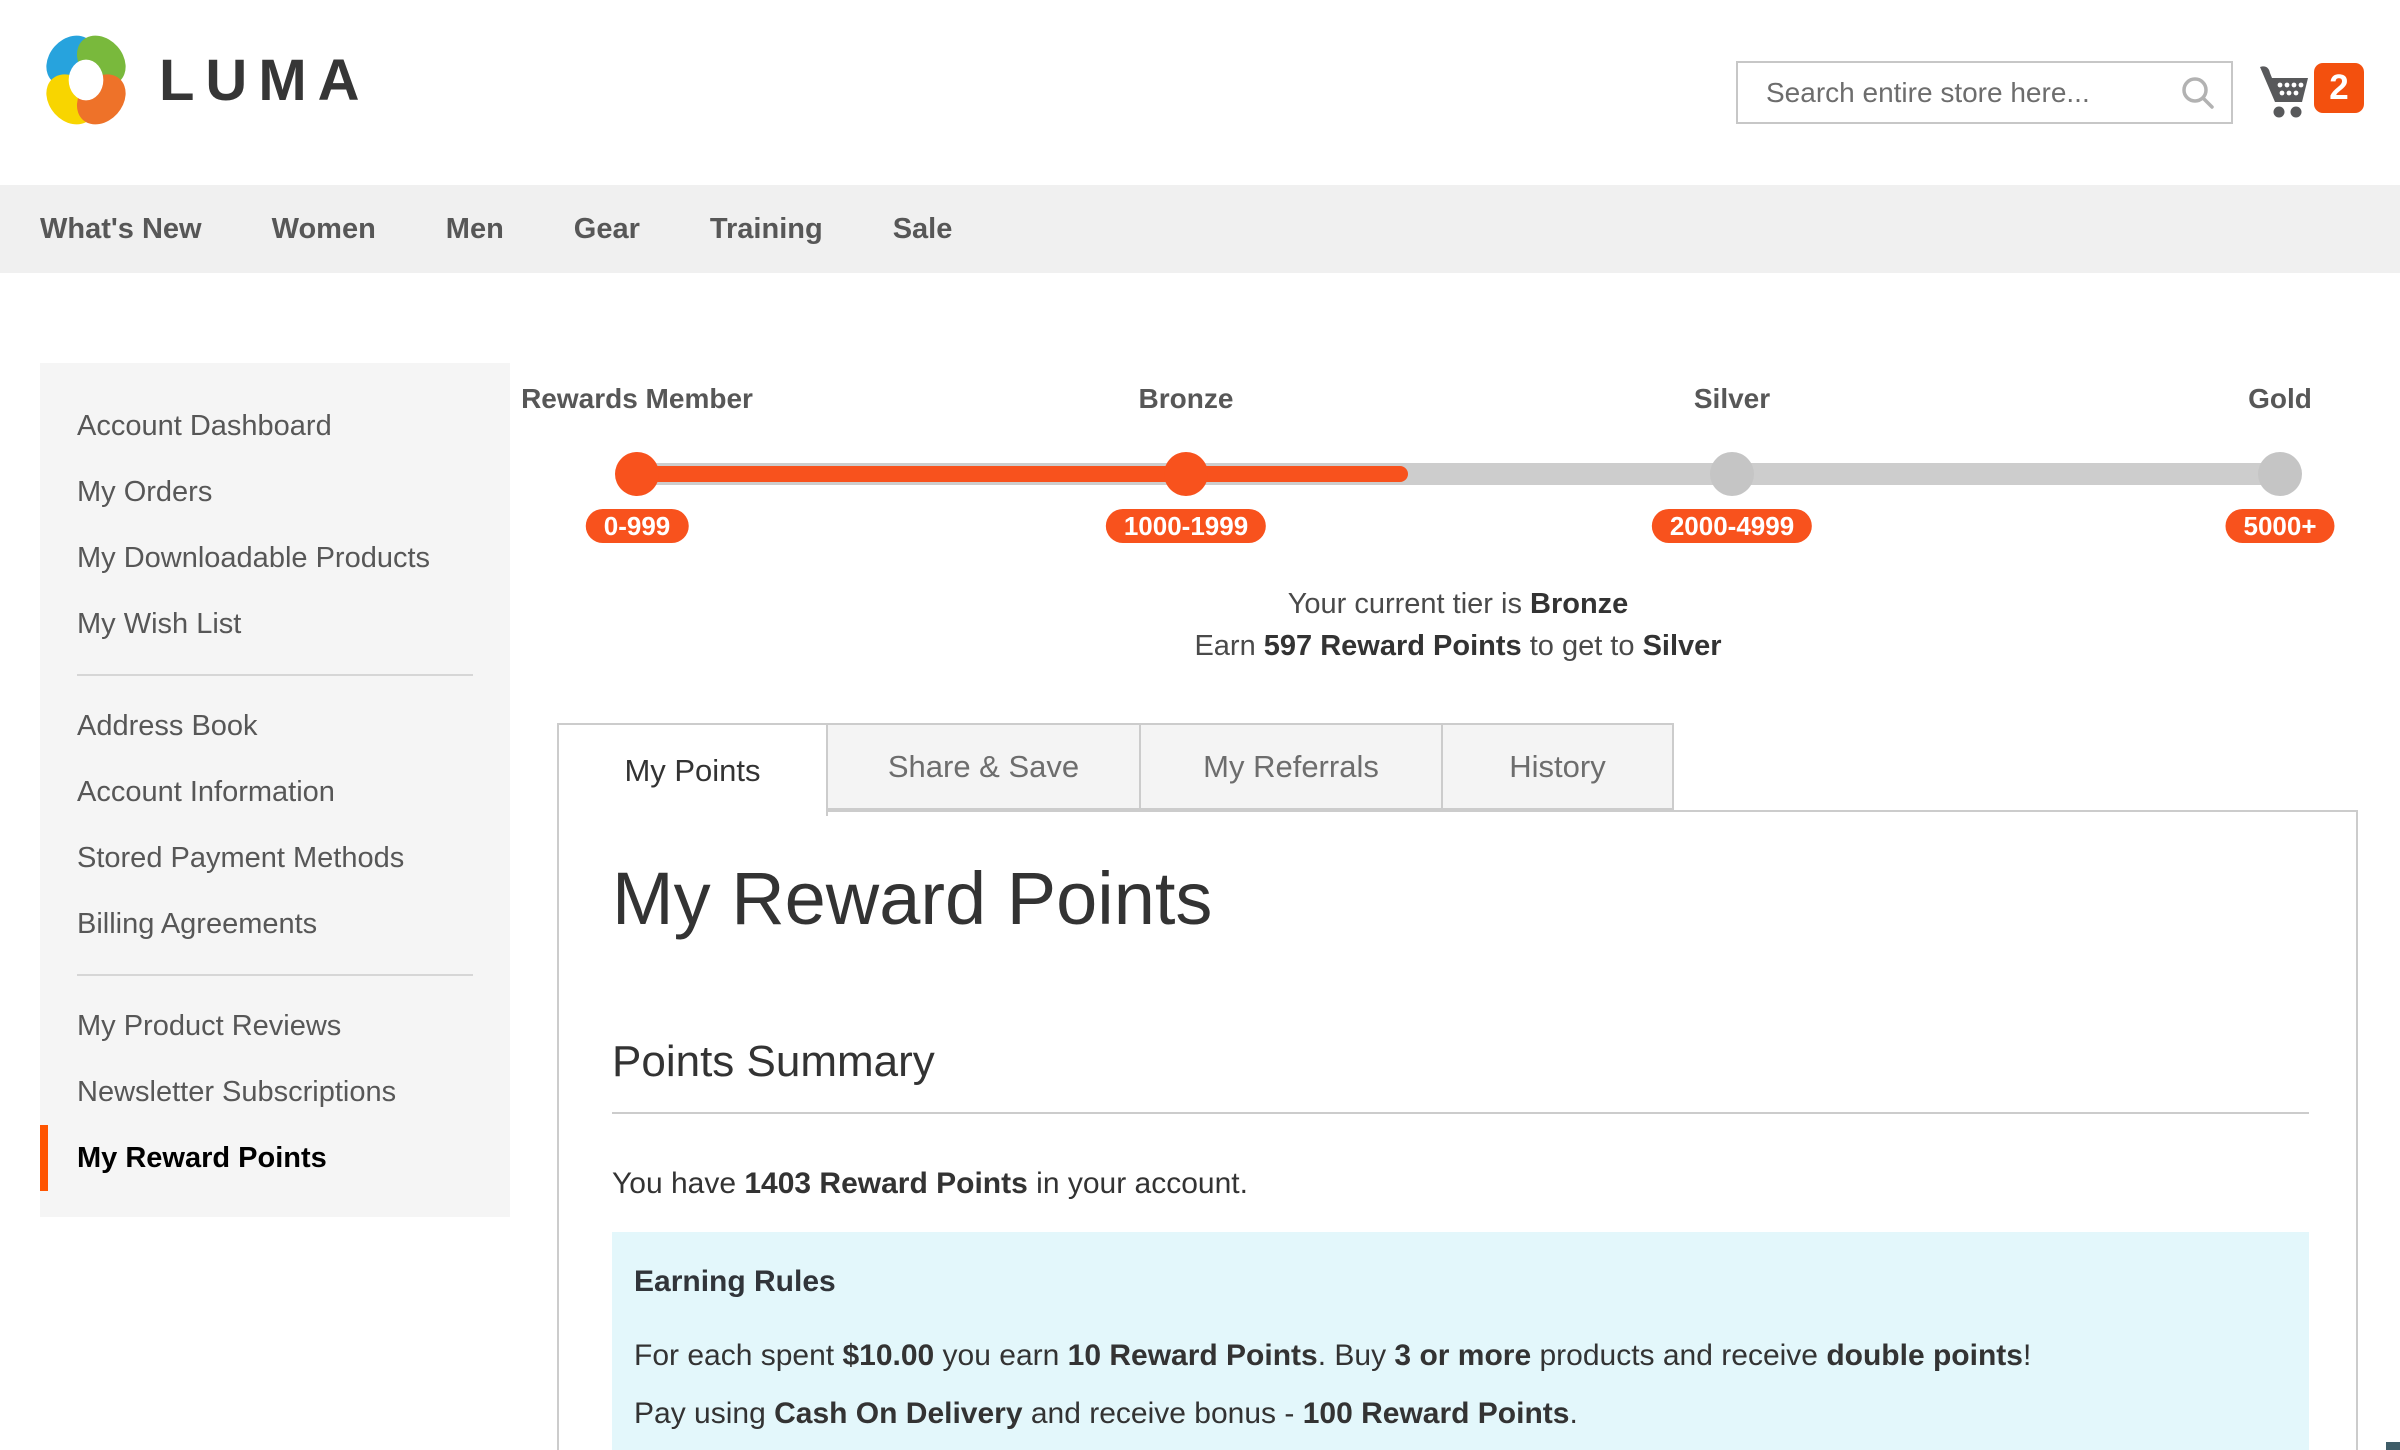  What do you see at coordinates (204, 425) in the screenshot?
I see `sidebar-item-account-dashboard: Account Dashboard` at bounding box center [204, 425].